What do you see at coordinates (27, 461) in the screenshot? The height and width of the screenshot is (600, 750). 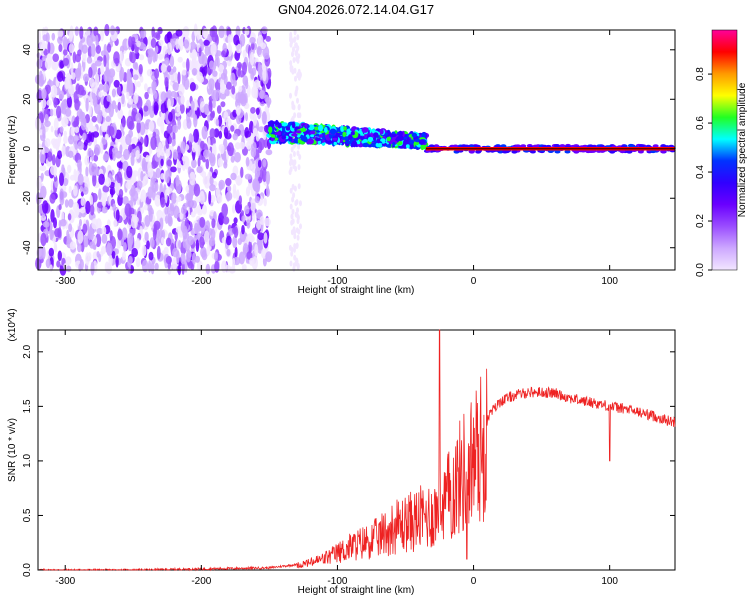 I see `snr-y-tick-label: 1.0` at bounding box center [27, 461].